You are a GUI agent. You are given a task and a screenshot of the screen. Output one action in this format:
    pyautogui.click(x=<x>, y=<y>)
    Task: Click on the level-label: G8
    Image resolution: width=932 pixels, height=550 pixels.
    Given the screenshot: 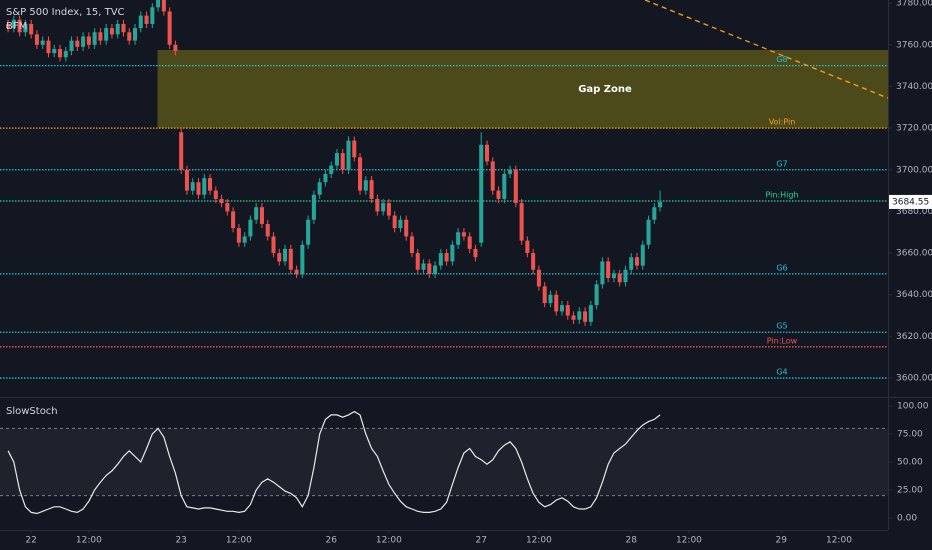 What is the action you would take?
    pyautogui.click(x=781, y=59)
    